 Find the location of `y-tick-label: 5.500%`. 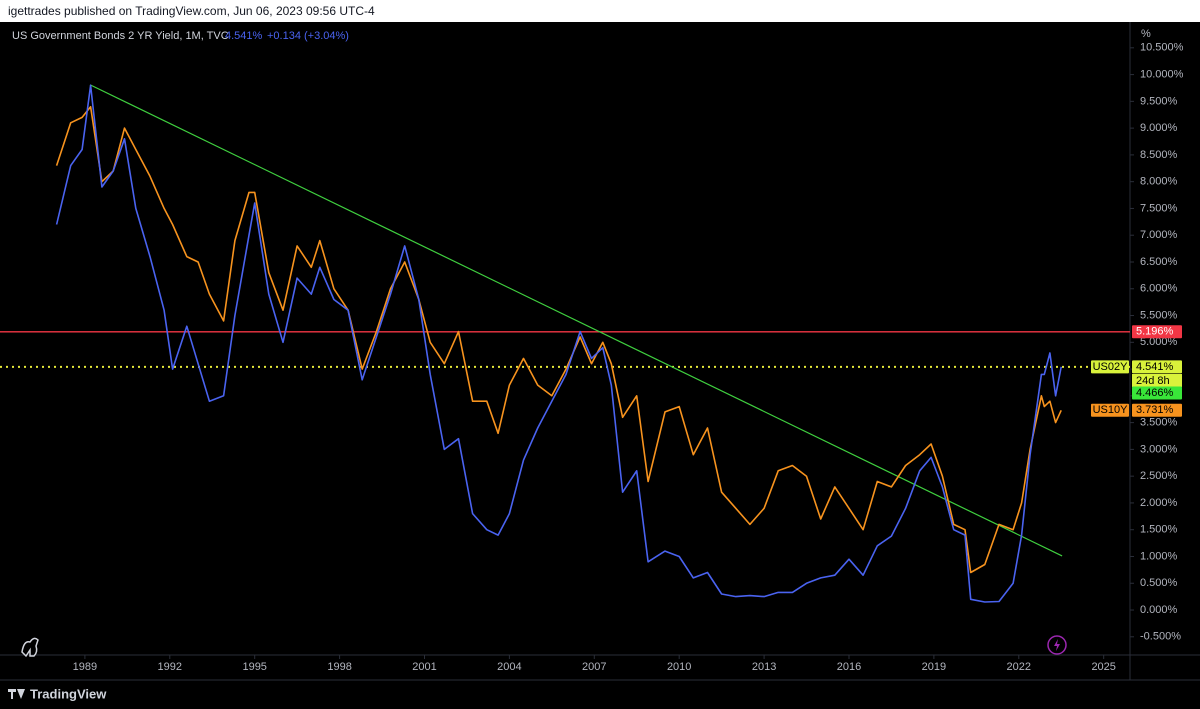

y-tick-label: 5.500% is located at coordinates (1159, 315).